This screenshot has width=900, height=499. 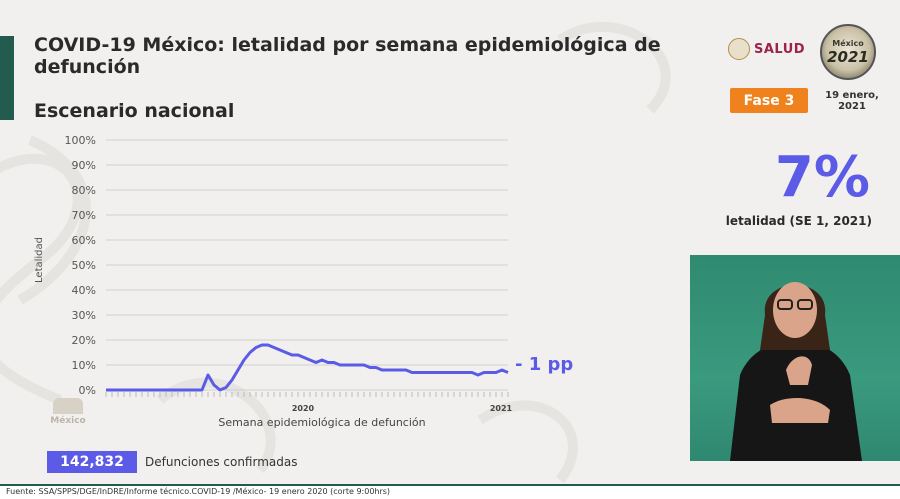 I want to click on kpi-value: 7%, so click(x=822, y=177).